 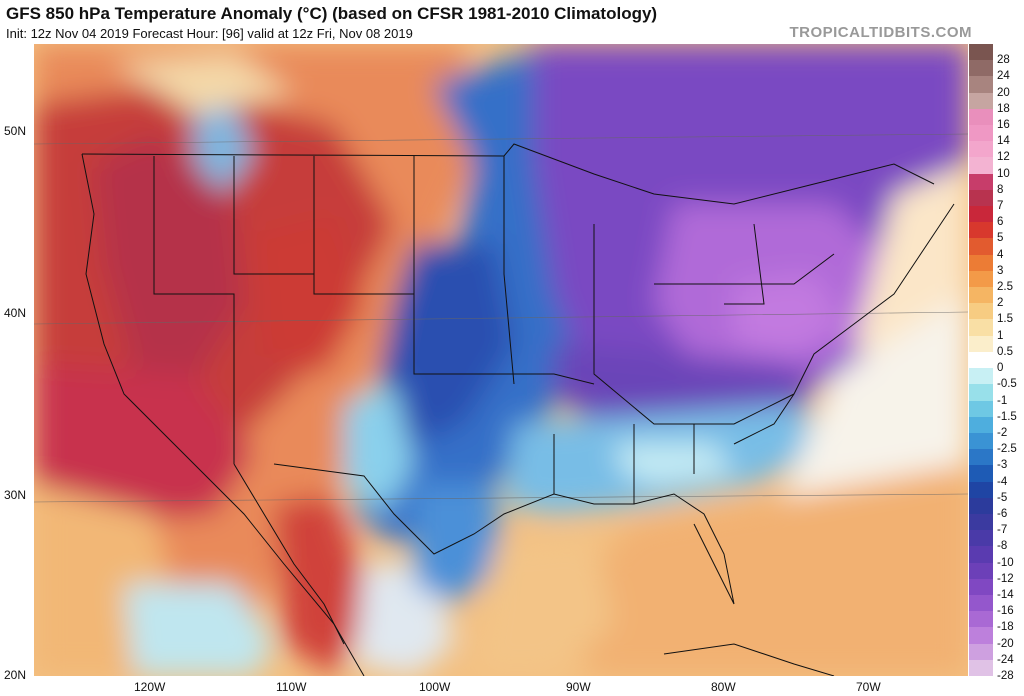 What do you see at coordinates (1007, 384) in the screenshot?
I see `colorbar-label: -0.5` at bounding box center [1007, 384].